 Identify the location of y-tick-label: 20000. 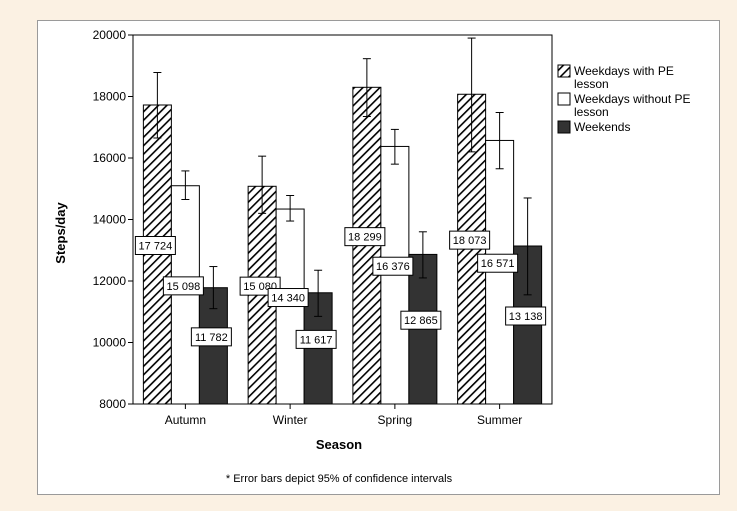
(110, 35).